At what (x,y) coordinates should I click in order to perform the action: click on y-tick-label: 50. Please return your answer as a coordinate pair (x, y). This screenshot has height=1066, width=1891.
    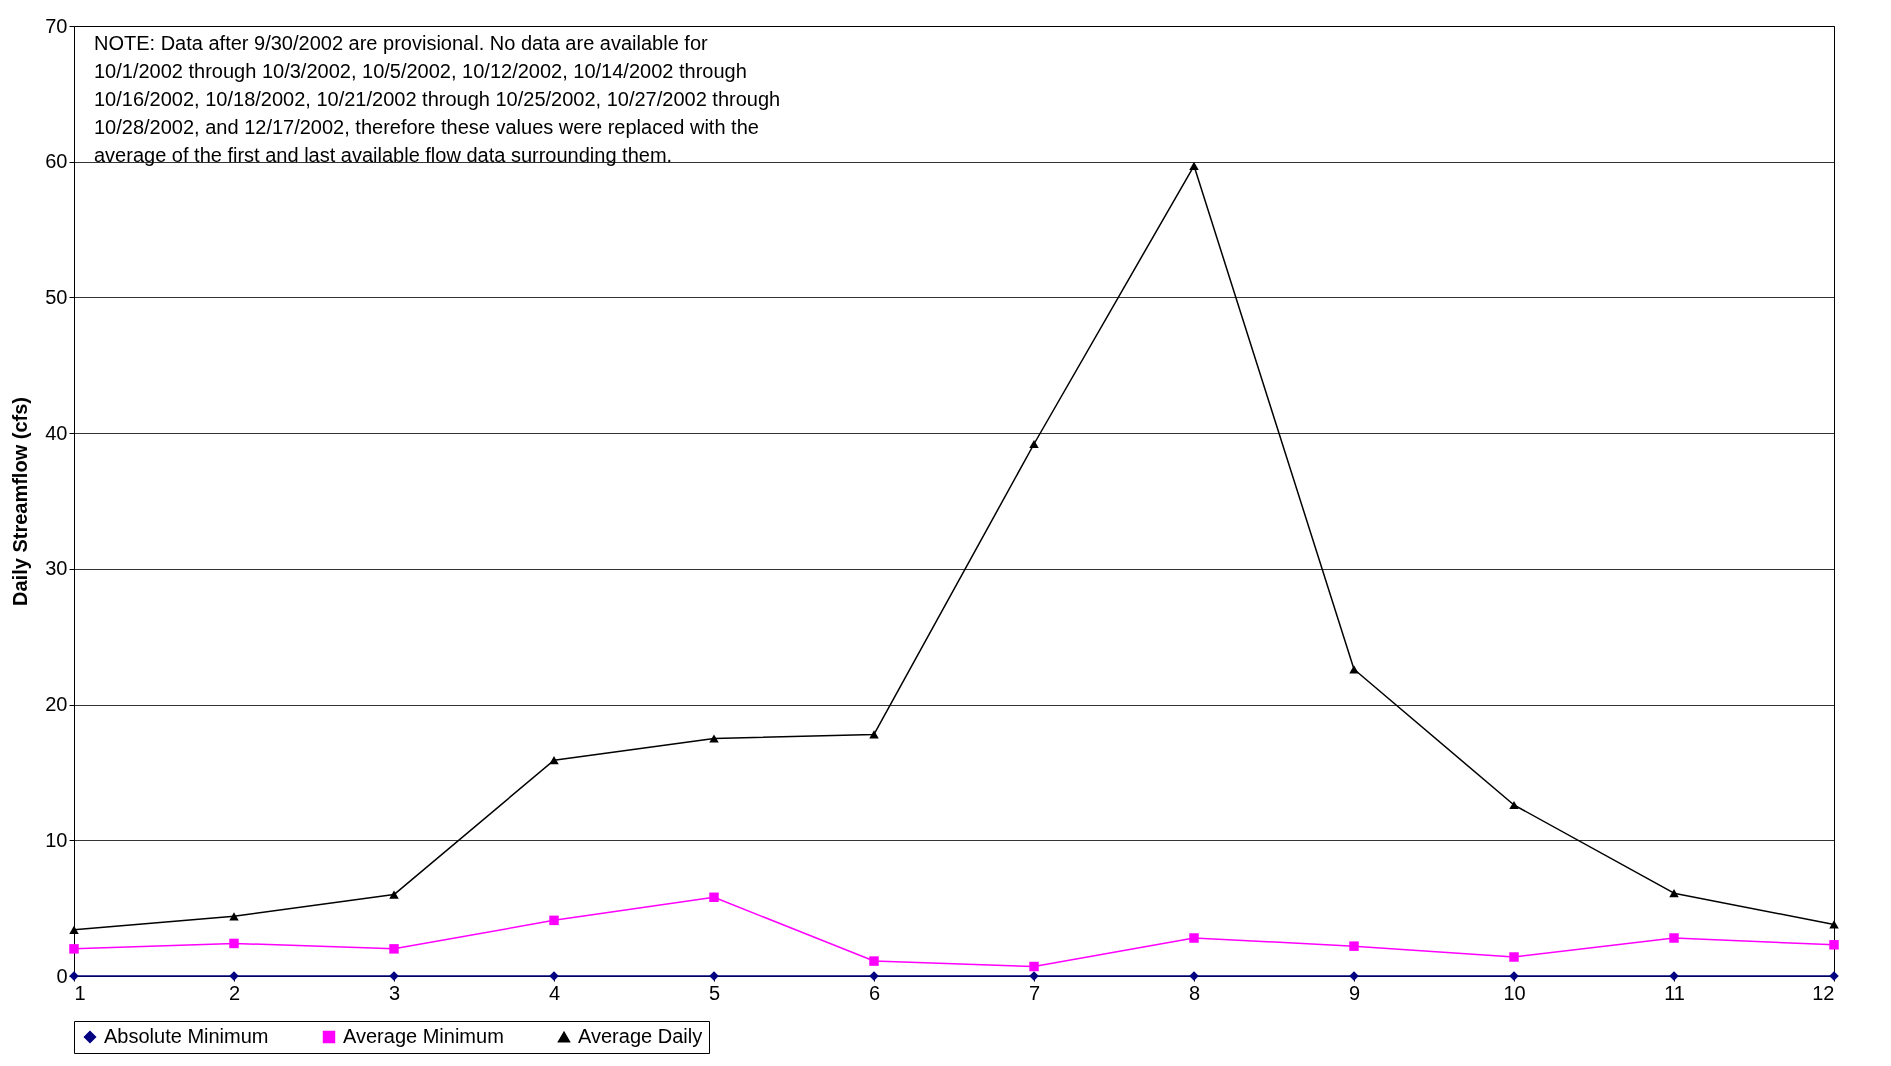
    Looking at the image, I should click on (56, 296).